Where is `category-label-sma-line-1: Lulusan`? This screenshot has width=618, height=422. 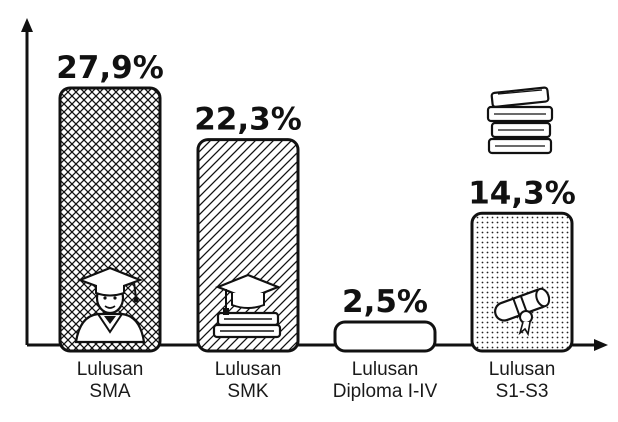 category-label-sma-line-1: Lulusan is located at coordinates (110, 369).